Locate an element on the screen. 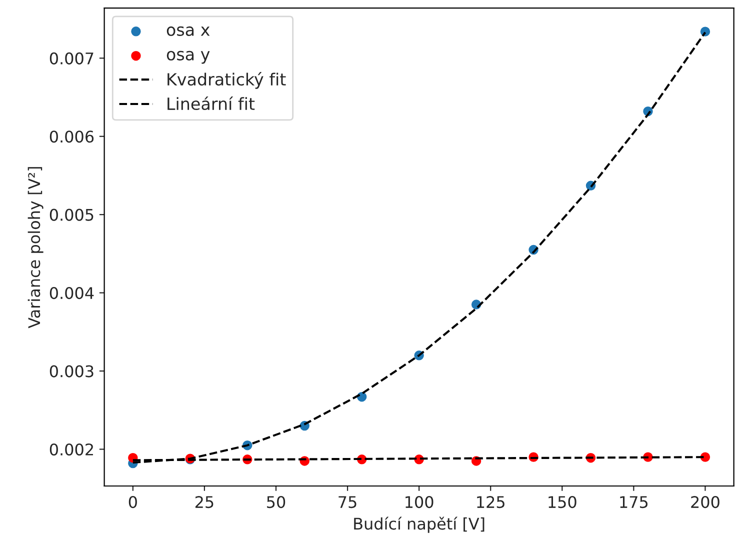 Image resolution: width=745 pixels, height=540 pixels. y-tick-label: 0.002 is located at coordinates (71, 449).